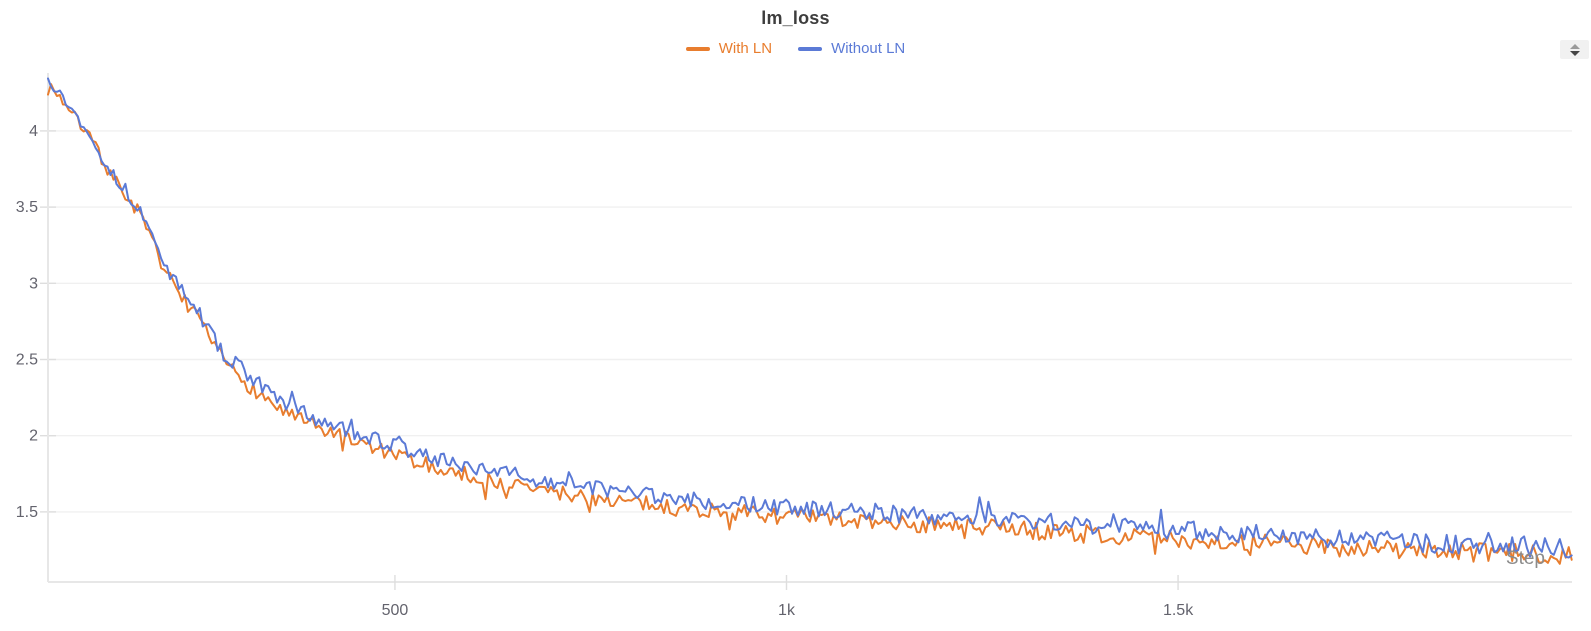  What do you see at coordinates (745, 48) in the screenshot?
I see `legend-label: With LN` at bounding box center [745, 48].